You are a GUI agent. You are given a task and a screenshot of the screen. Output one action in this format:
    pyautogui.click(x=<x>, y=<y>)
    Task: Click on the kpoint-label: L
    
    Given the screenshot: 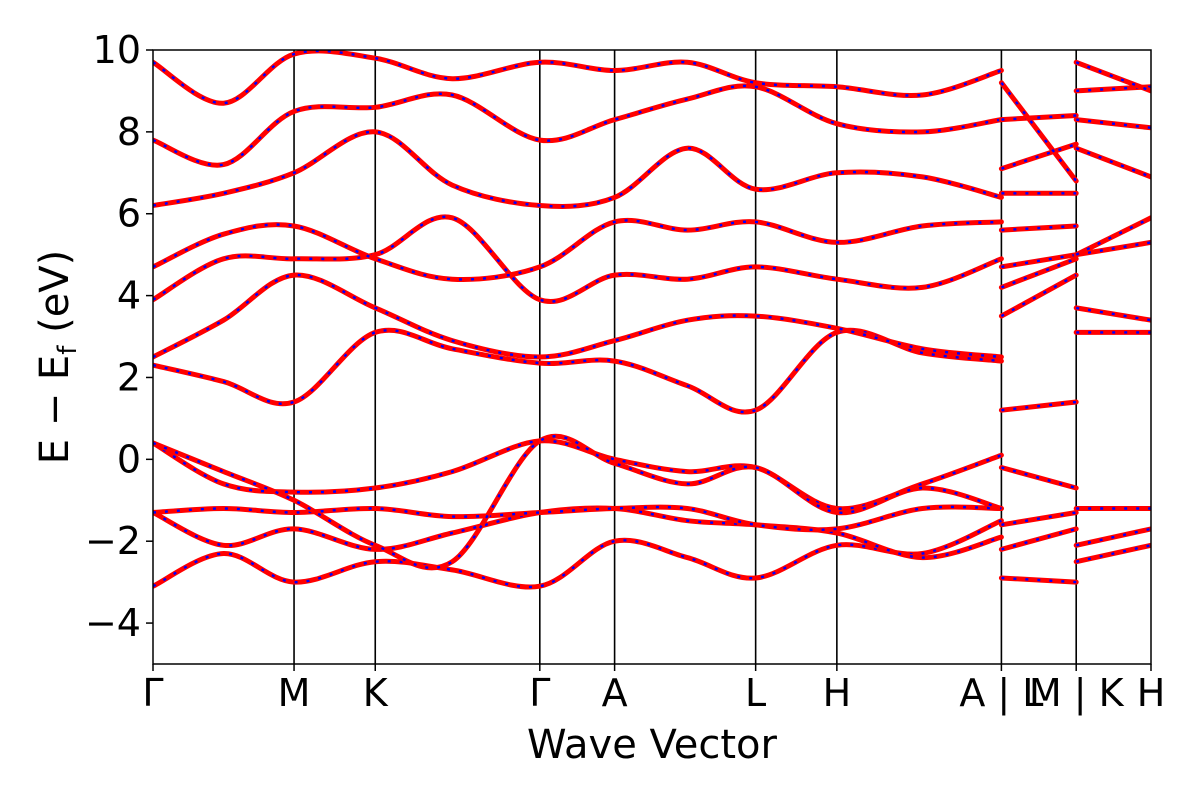 What is the action you would take?
    pyautogui.click(x=755, y=693)
    